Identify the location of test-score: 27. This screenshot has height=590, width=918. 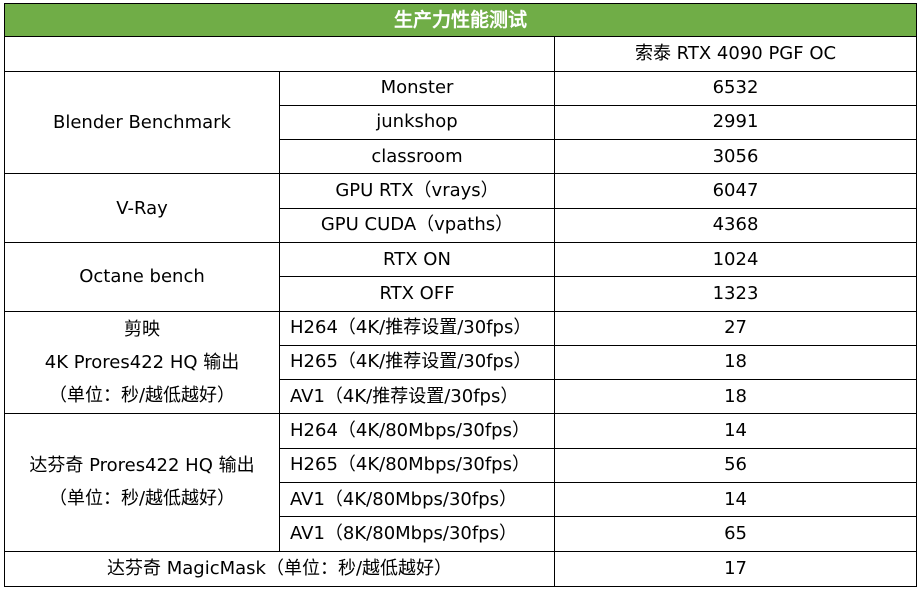
(735, 328).